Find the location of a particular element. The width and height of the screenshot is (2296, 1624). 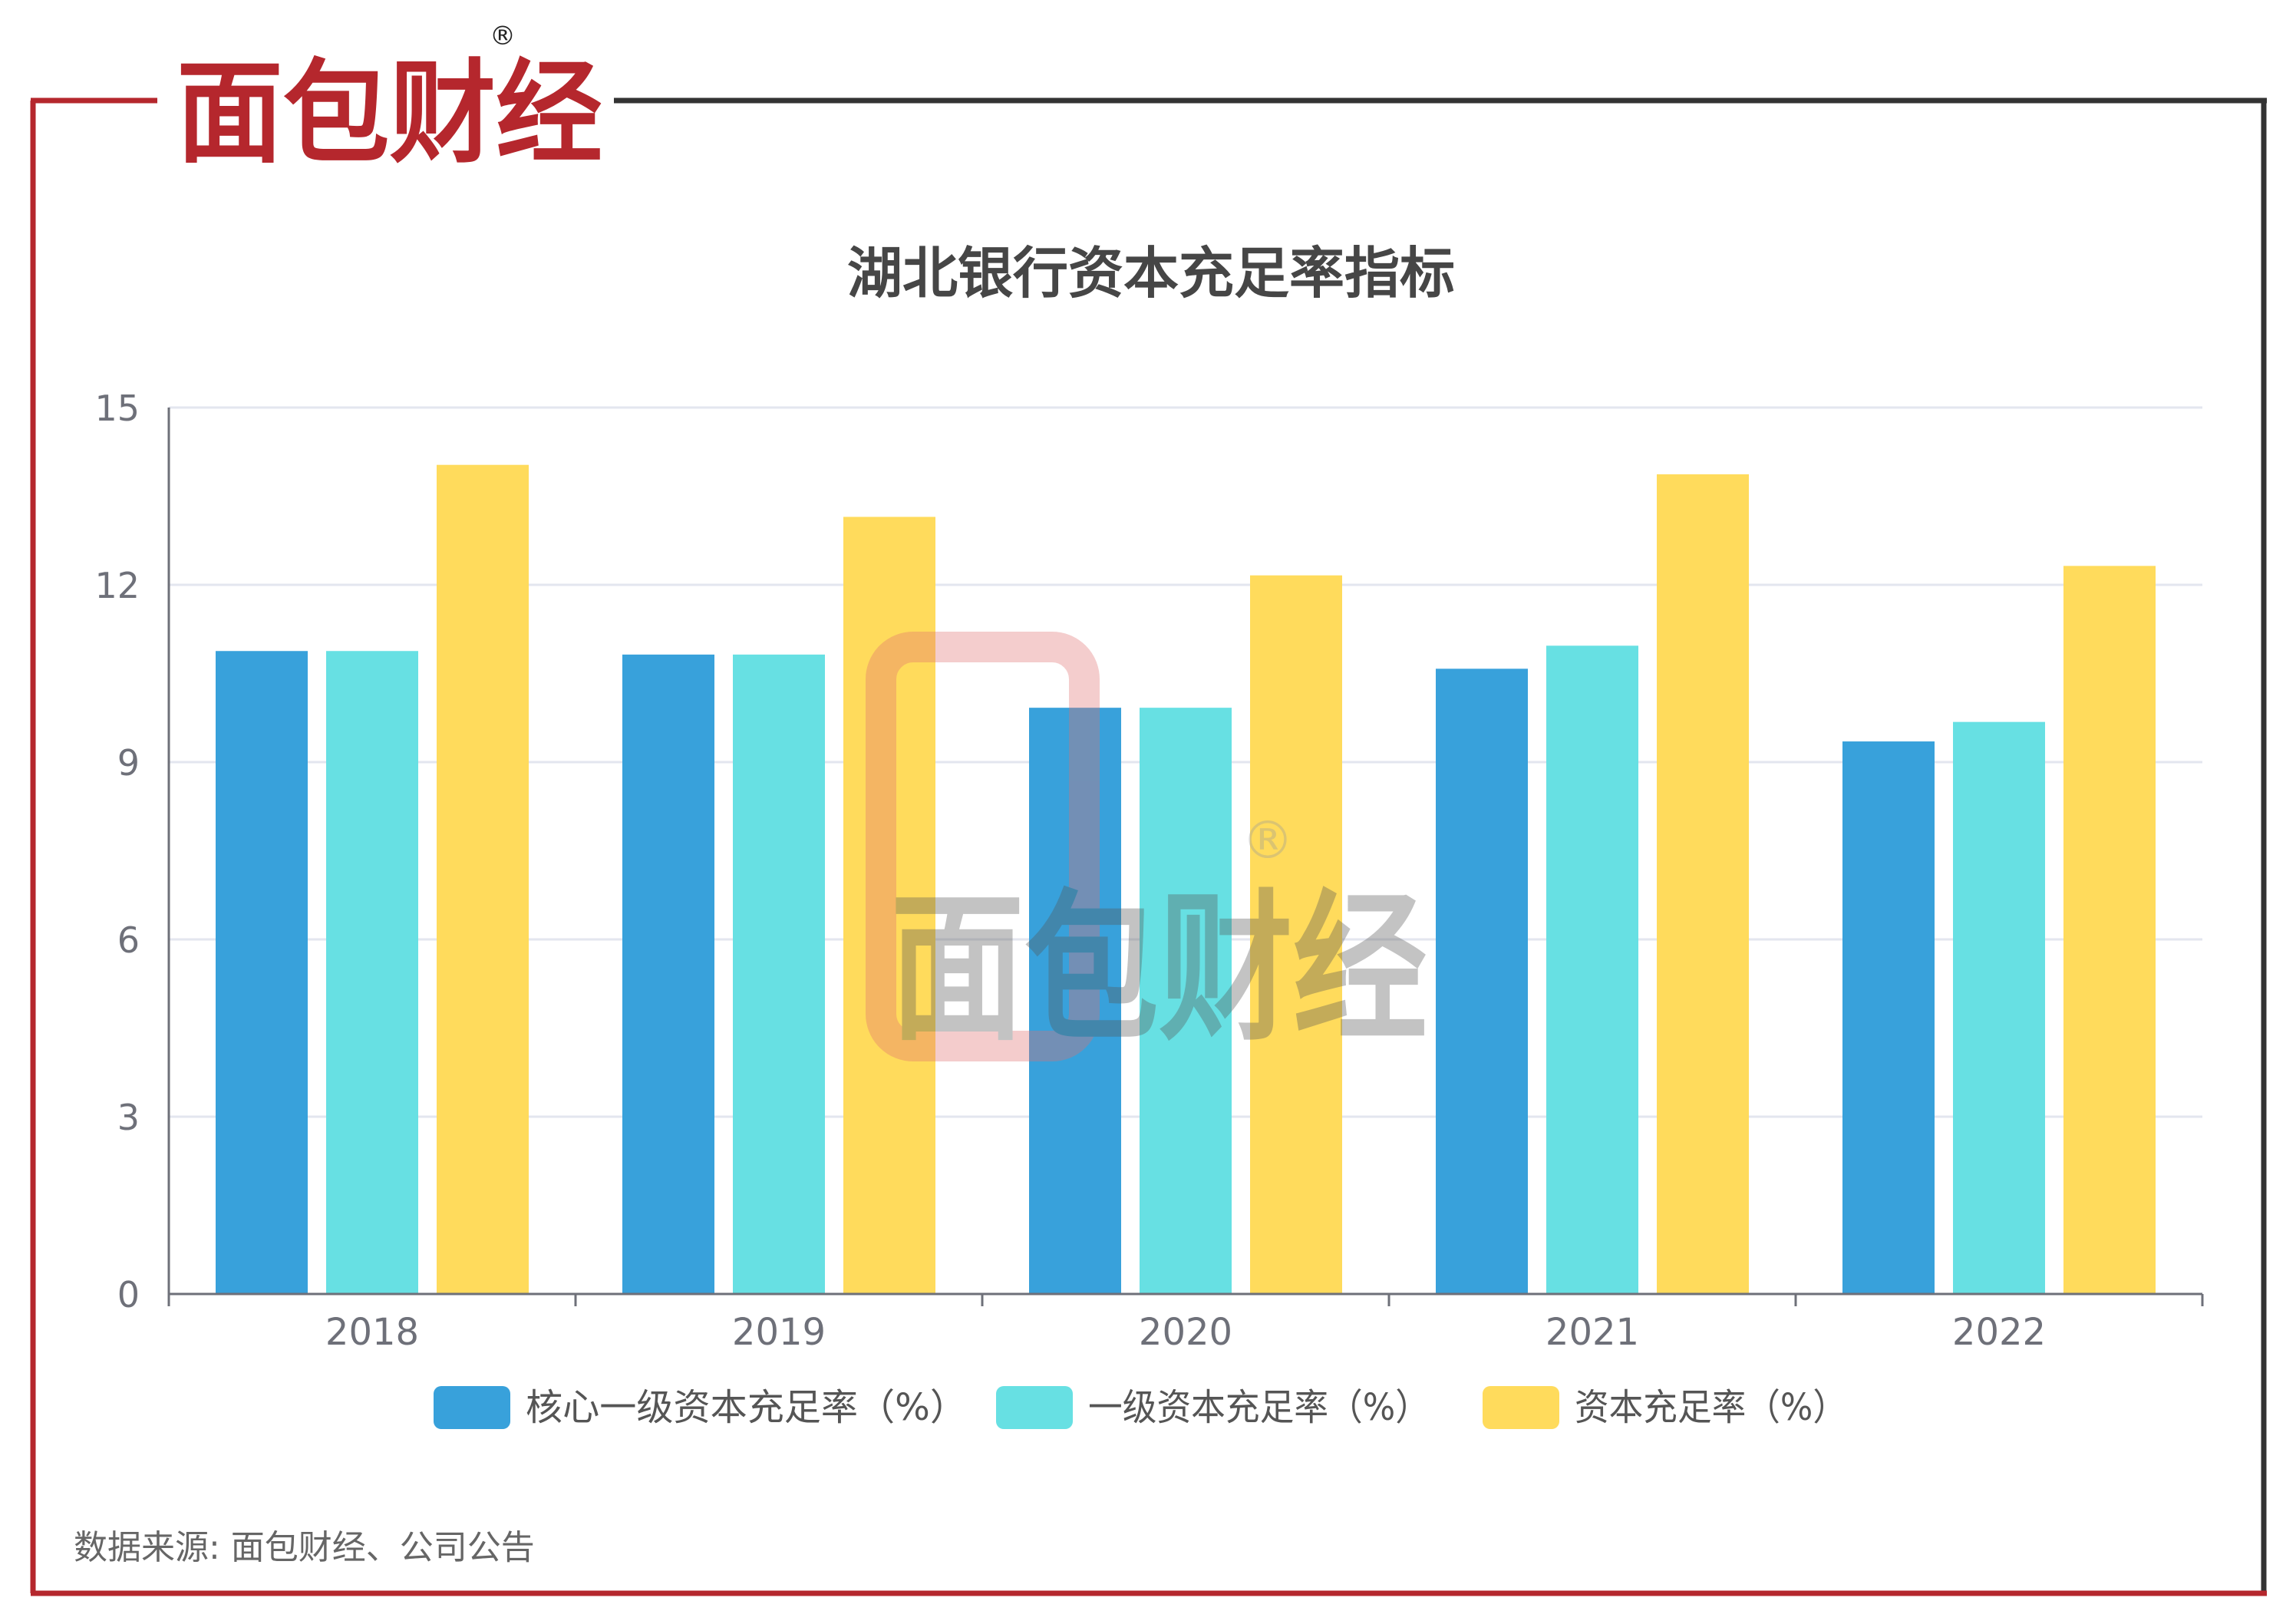

brand-logo: 面包财经 ® is located at coordinates (387, 100).